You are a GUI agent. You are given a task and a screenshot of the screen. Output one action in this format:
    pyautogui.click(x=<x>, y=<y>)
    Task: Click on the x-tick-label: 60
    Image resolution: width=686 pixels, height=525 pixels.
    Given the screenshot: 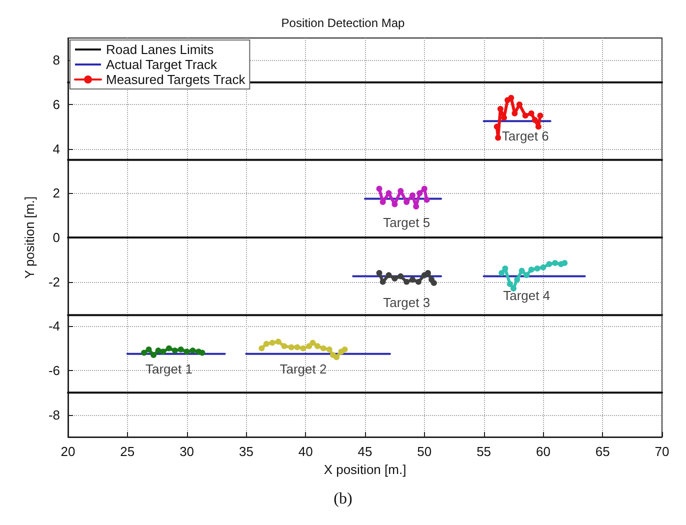 What is the action you would take?
    pyautogui.click(x=543, y=451)
    